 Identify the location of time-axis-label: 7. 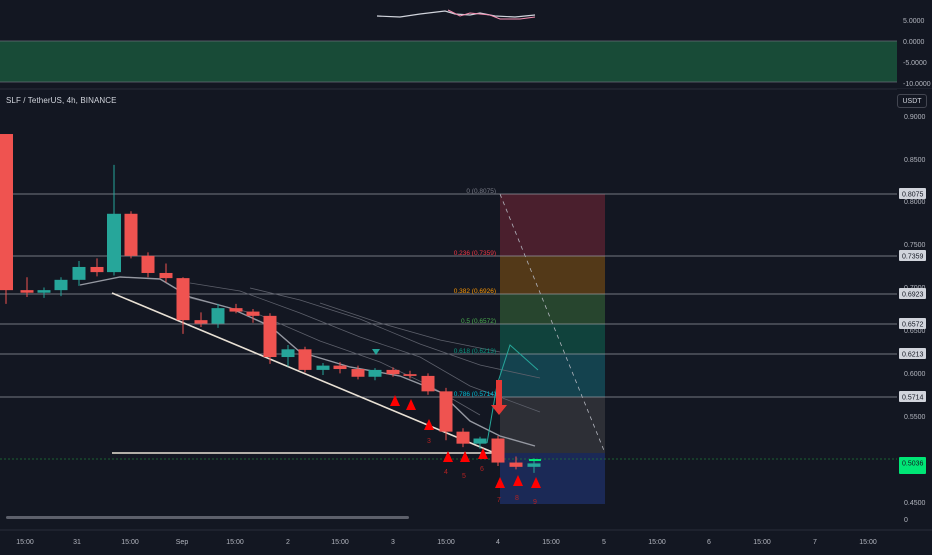
(815, 542).